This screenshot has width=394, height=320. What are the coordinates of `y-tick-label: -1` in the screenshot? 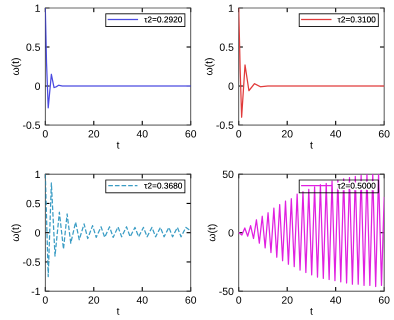 It's located at (36, 291).